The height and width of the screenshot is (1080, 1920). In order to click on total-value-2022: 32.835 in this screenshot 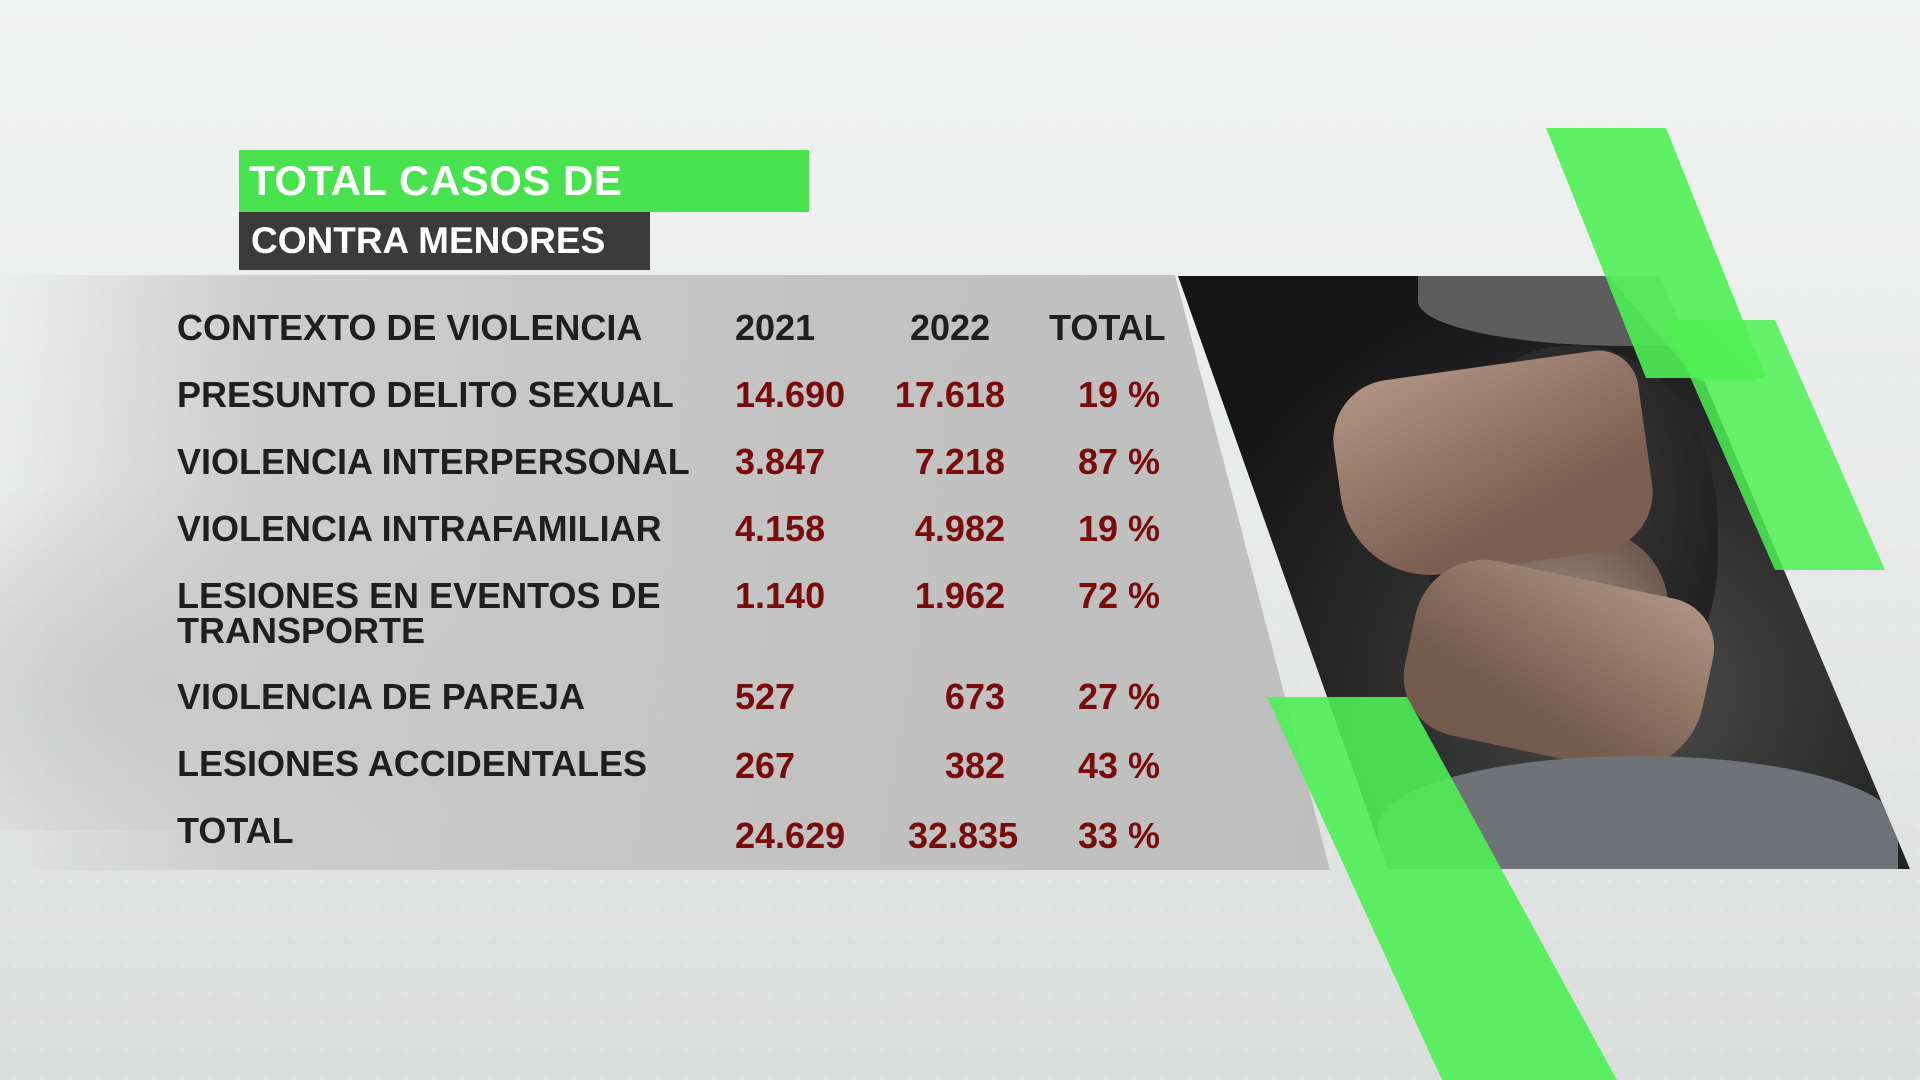, I will do `click(963, 835)`.